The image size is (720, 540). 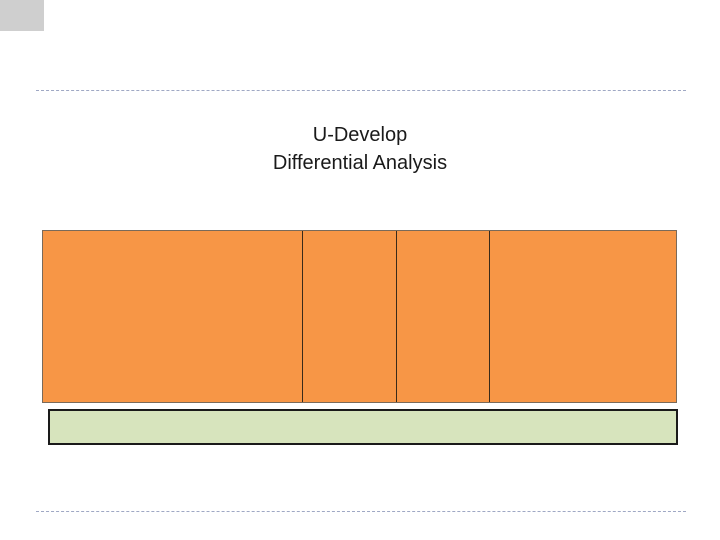 What do you see at coordinates (360, 149) in the screenshot?
I see `slide-title: U-Develop Differential Analysis` at bounding box center [360, 149].